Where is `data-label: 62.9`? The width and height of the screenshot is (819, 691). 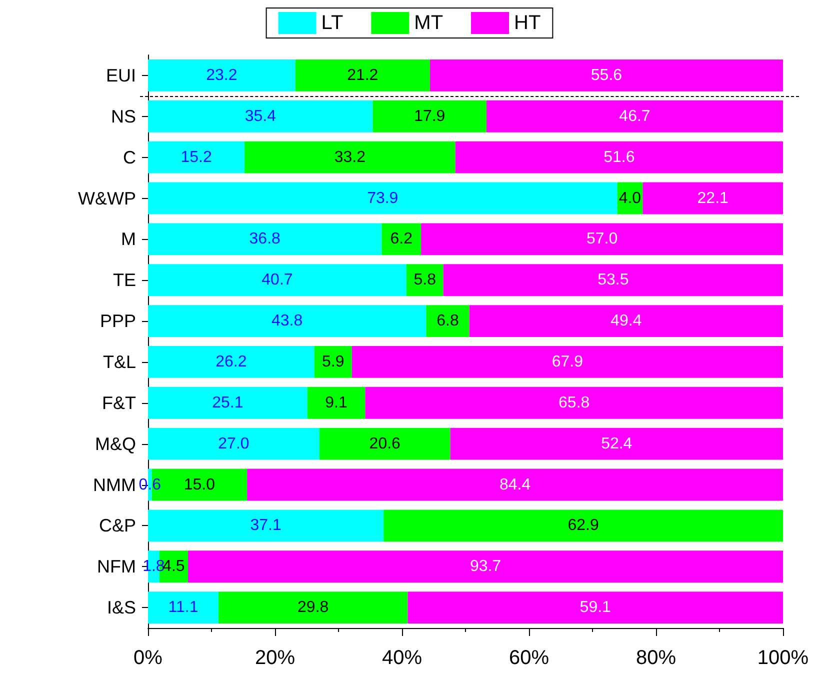 data-label: 62.9 is located at coordinates (583, 525).